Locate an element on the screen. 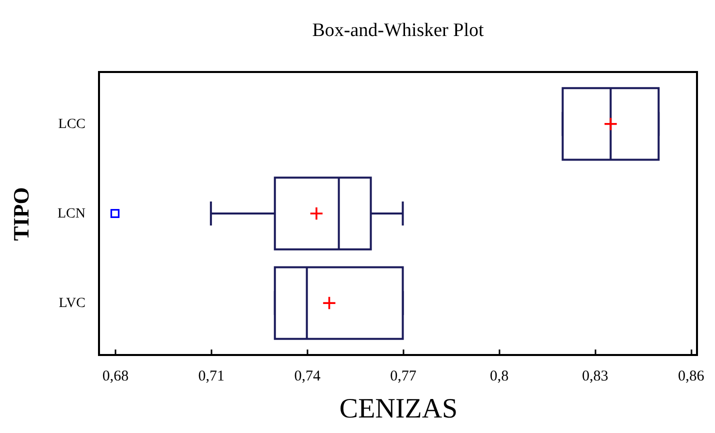  y-axis-title: TIPO is located at coordinates (21, 214).